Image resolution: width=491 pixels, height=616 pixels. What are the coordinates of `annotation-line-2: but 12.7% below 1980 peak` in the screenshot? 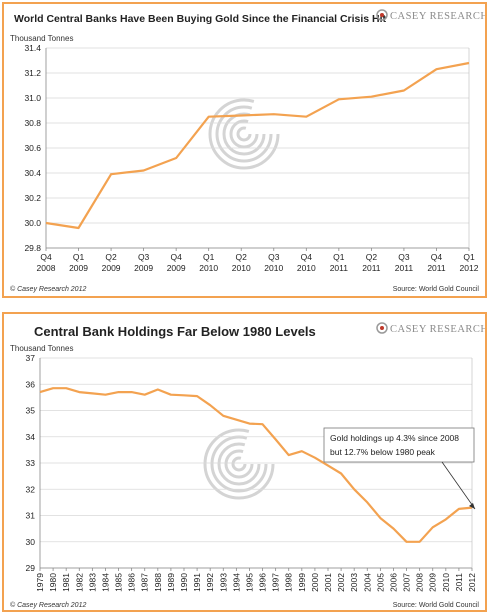 It's located at (383, 452).